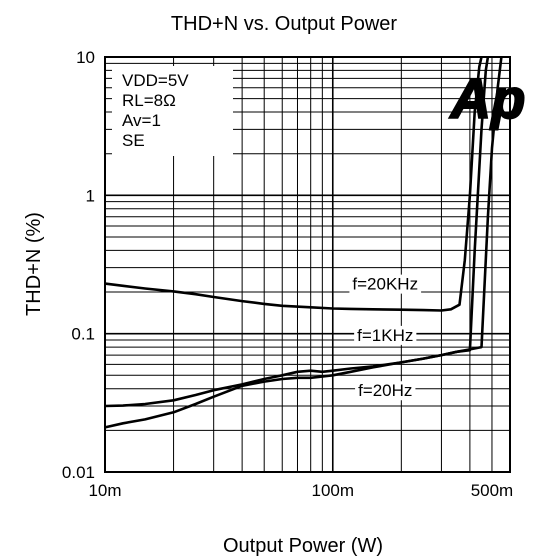 Image resolution: width=536 pixels, height=559 pixels. What do you see at coordinates (487, 98) in the screenshot?
I see `ap-logo: Ap` at bounding box center [487, 98].